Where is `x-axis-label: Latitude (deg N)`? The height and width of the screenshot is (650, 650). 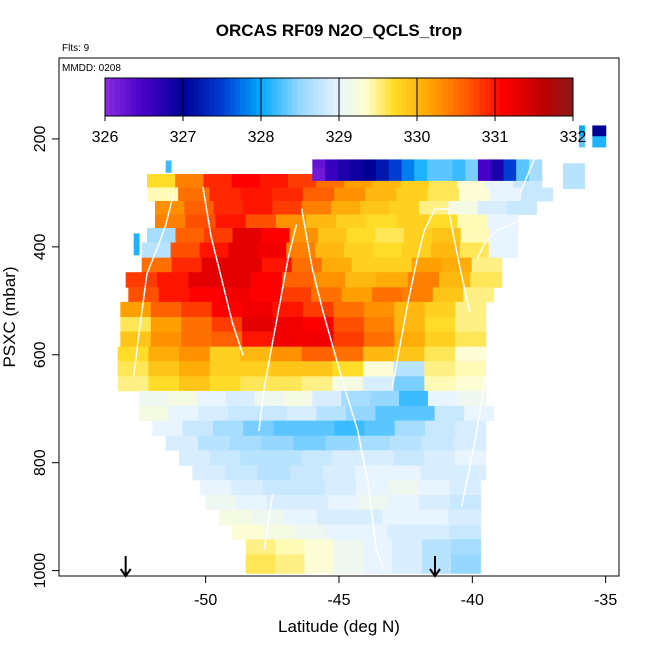
x-axis-label: Latitude (deg N) is located at coordinates (339, 626).